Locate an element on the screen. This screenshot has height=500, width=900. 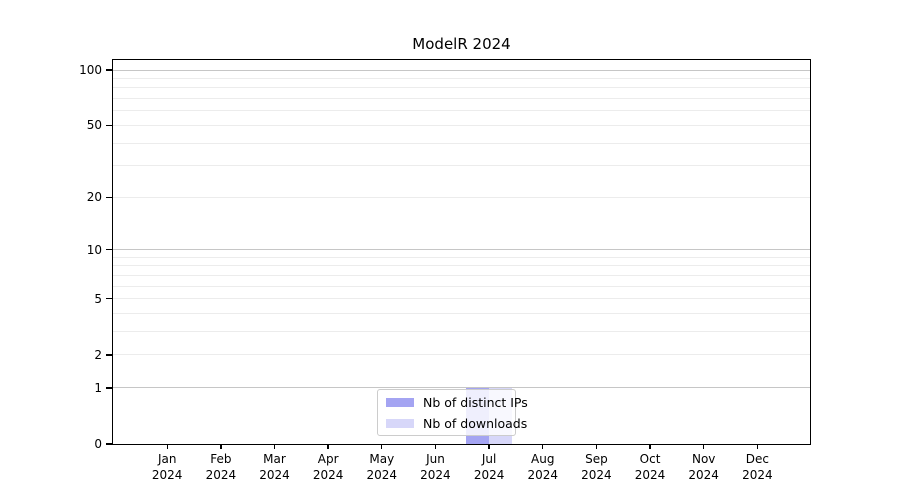
x-tick-month: Nov is located at coordinates (703, 459).